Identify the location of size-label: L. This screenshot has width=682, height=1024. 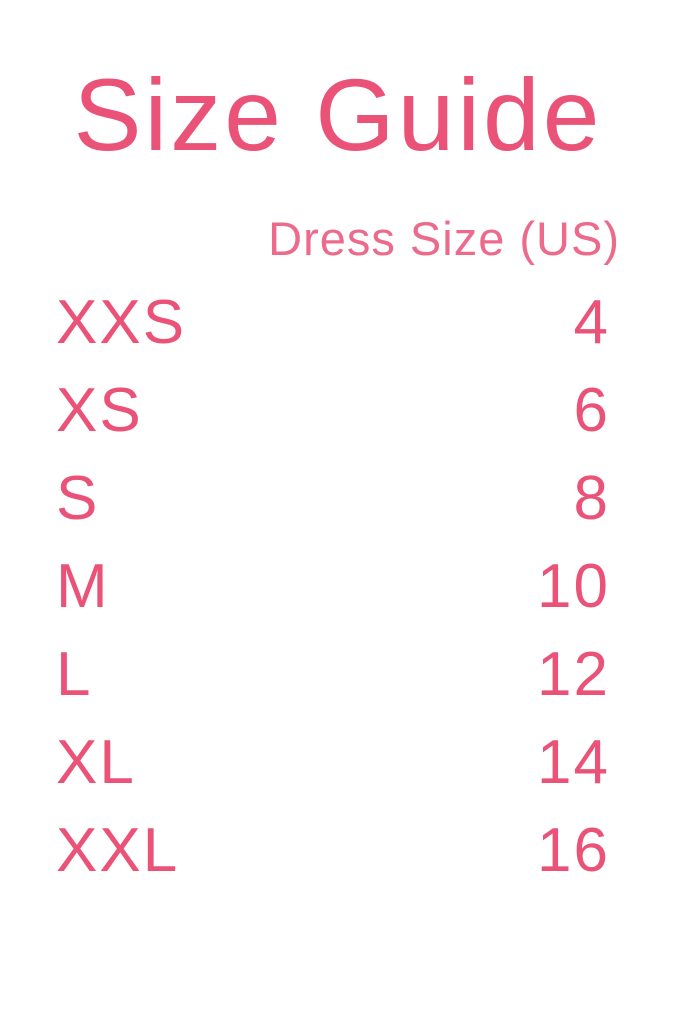
(74, 674).